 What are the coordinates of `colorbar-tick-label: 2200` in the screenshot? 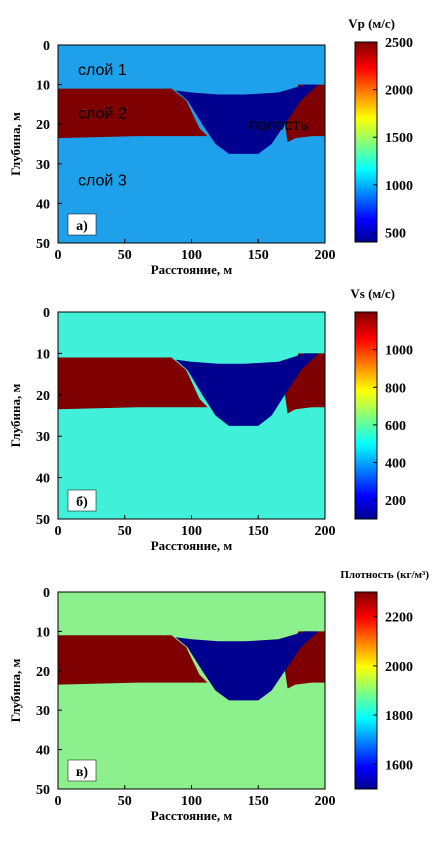 It's located at (399, 618).